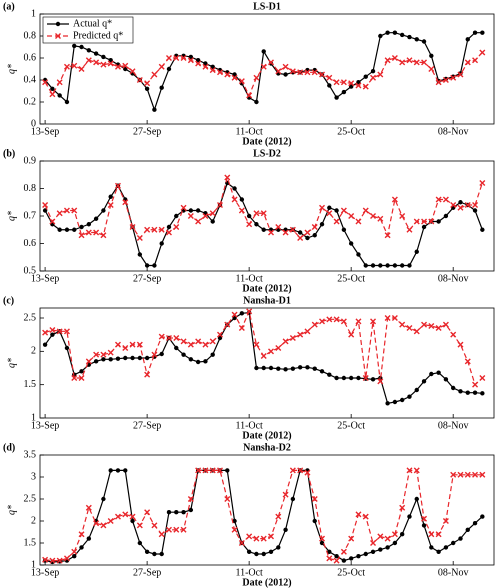  What do you see at coordinates (45, 572) in the screenshot?
I see `x-tick-label: 13-Sep` at bounding box center [45, 572].